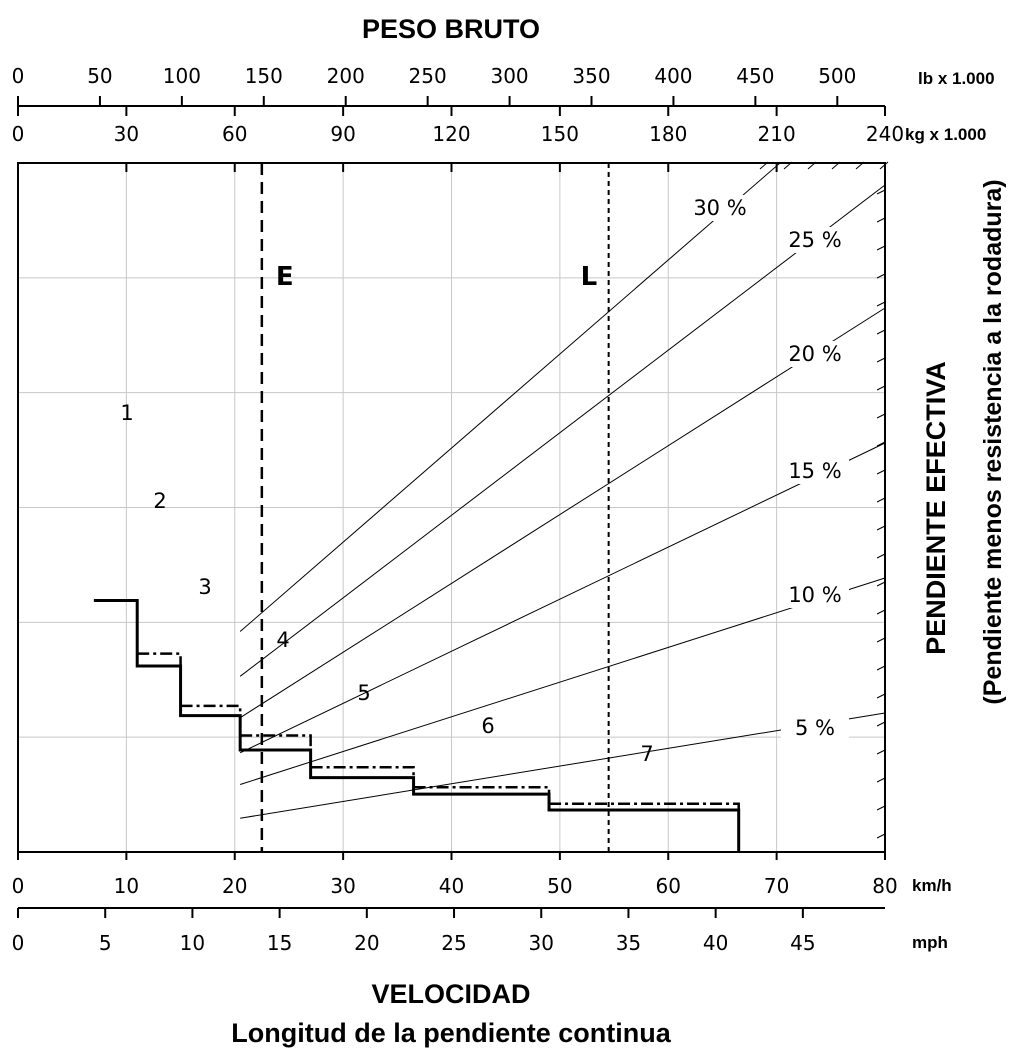  Describe the element at coordinates (451, 134) in the screenshot. I see `kg-tick-label: 120` at that location.